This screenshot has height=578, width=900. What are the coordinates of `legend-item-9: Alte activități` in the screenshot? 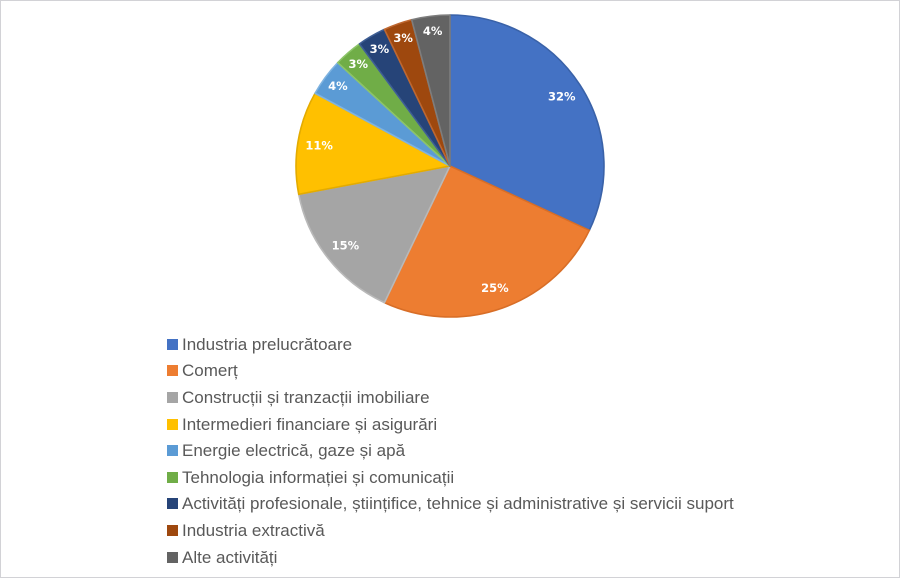 It's located at (450, 557).